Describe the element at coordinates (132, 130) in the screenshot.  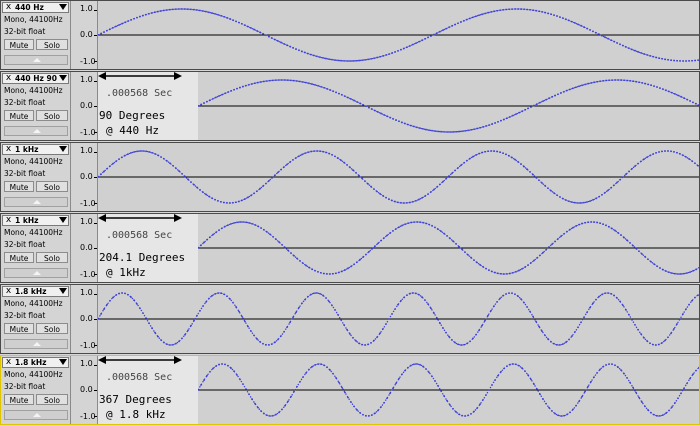
I see `frequency-label: @ 440 Hz` at that location.